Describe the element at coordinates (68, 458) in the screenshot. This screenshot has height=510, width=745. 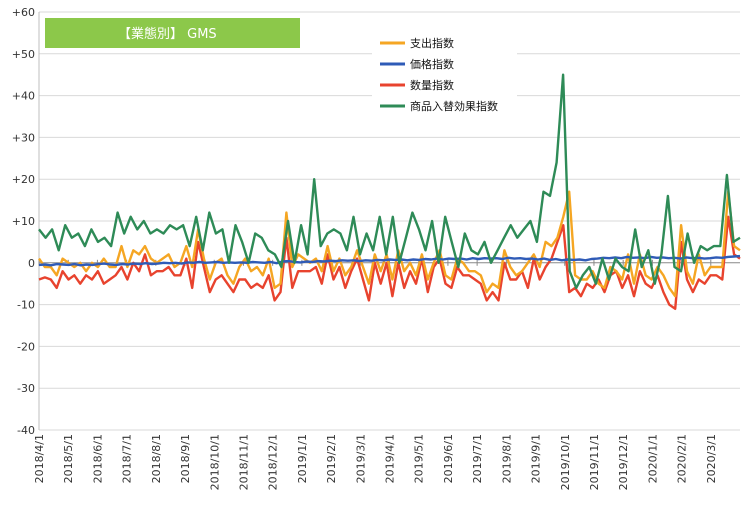
I see `x-tick-label: 2018/5/1` at that location.